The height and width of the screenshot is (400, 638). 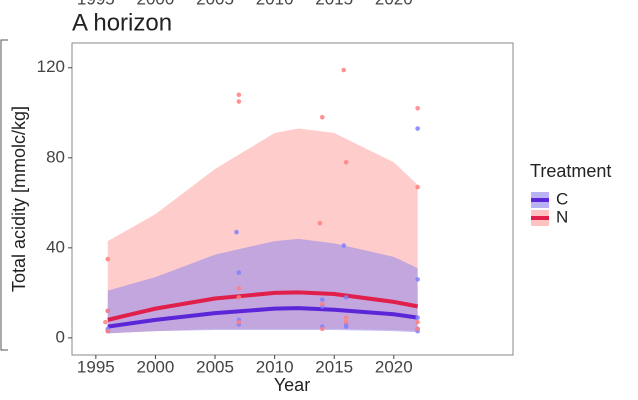 I want to click on previous-panel-tick-label: 2015, so click(x=334, y=4).